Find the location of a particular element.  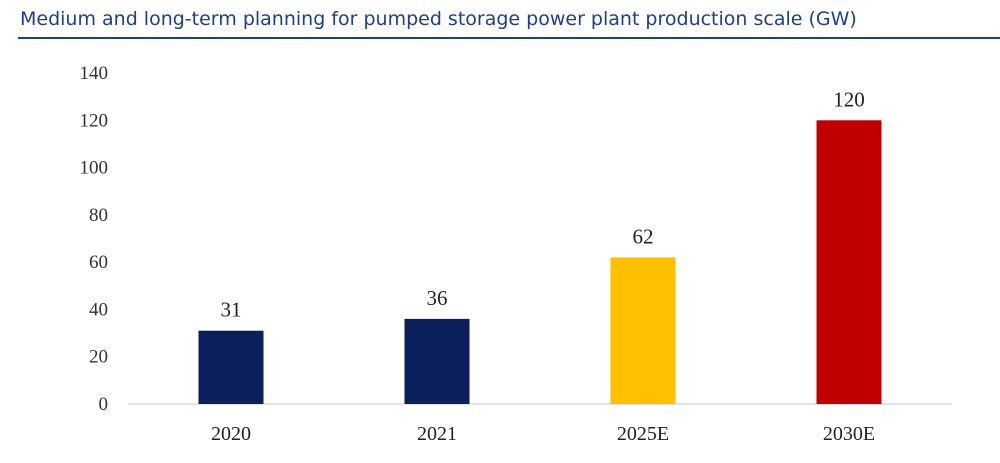

category-label-2021: 2021 is located at coordinates (437, 434).